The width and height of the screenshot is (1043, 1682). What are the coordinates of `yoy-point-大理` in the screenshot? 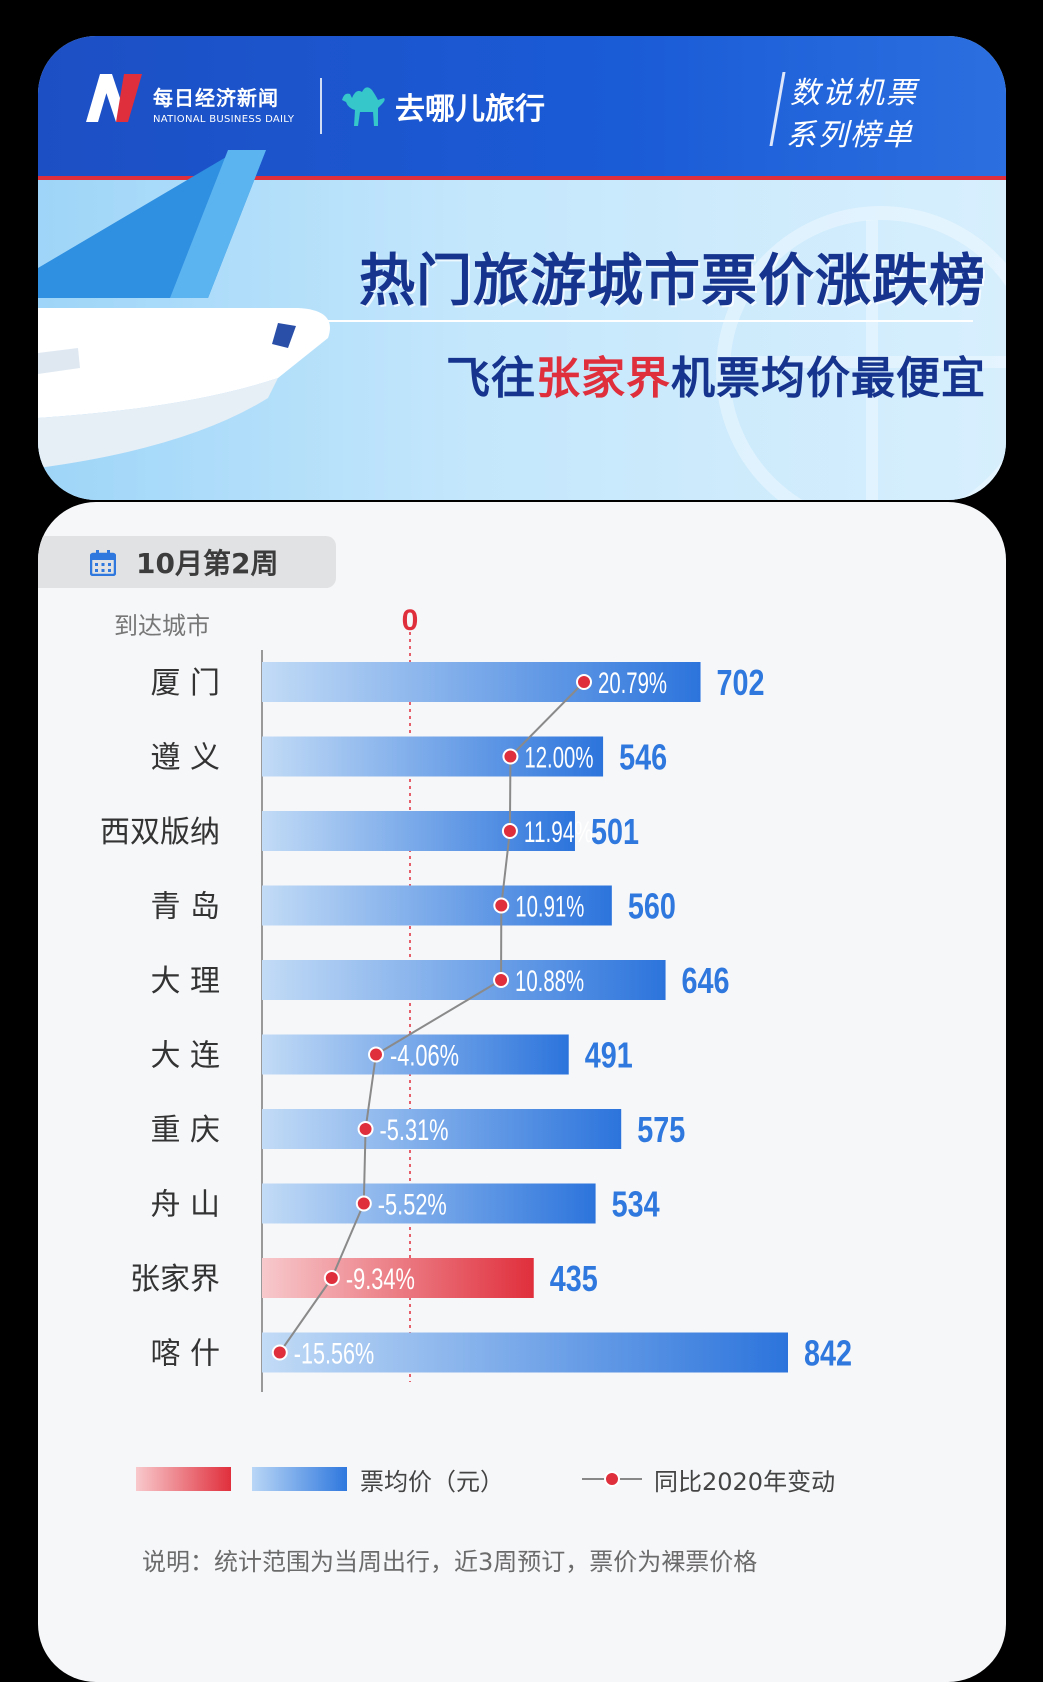 It's located at (501, 980).